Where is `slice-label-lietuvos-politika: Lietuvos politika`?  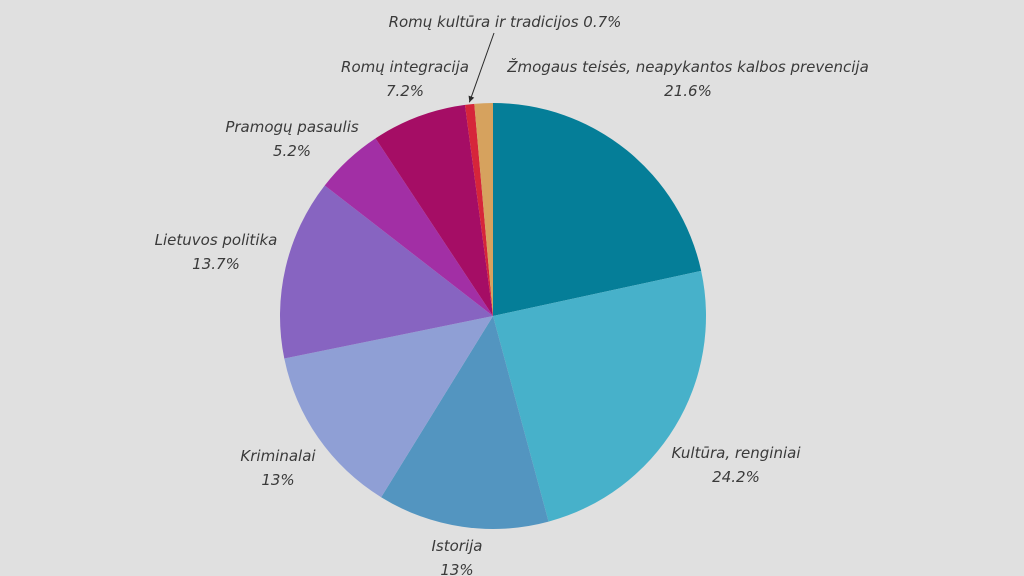
slice-label-lietuvos-politika: Lietuvos politika is located at coordinates (216, 240).